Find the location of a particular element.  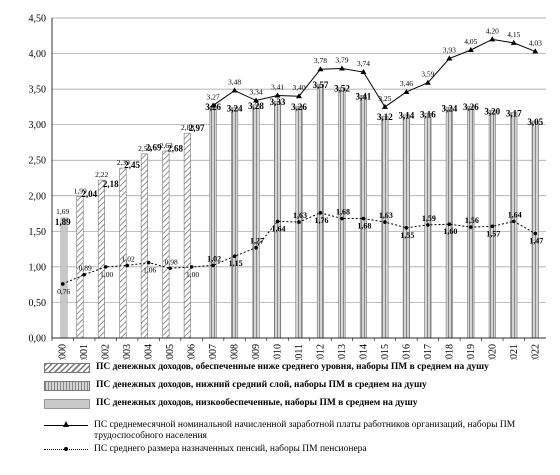

label-lower-middle: 3,05 is located at coordinates (535, 122).